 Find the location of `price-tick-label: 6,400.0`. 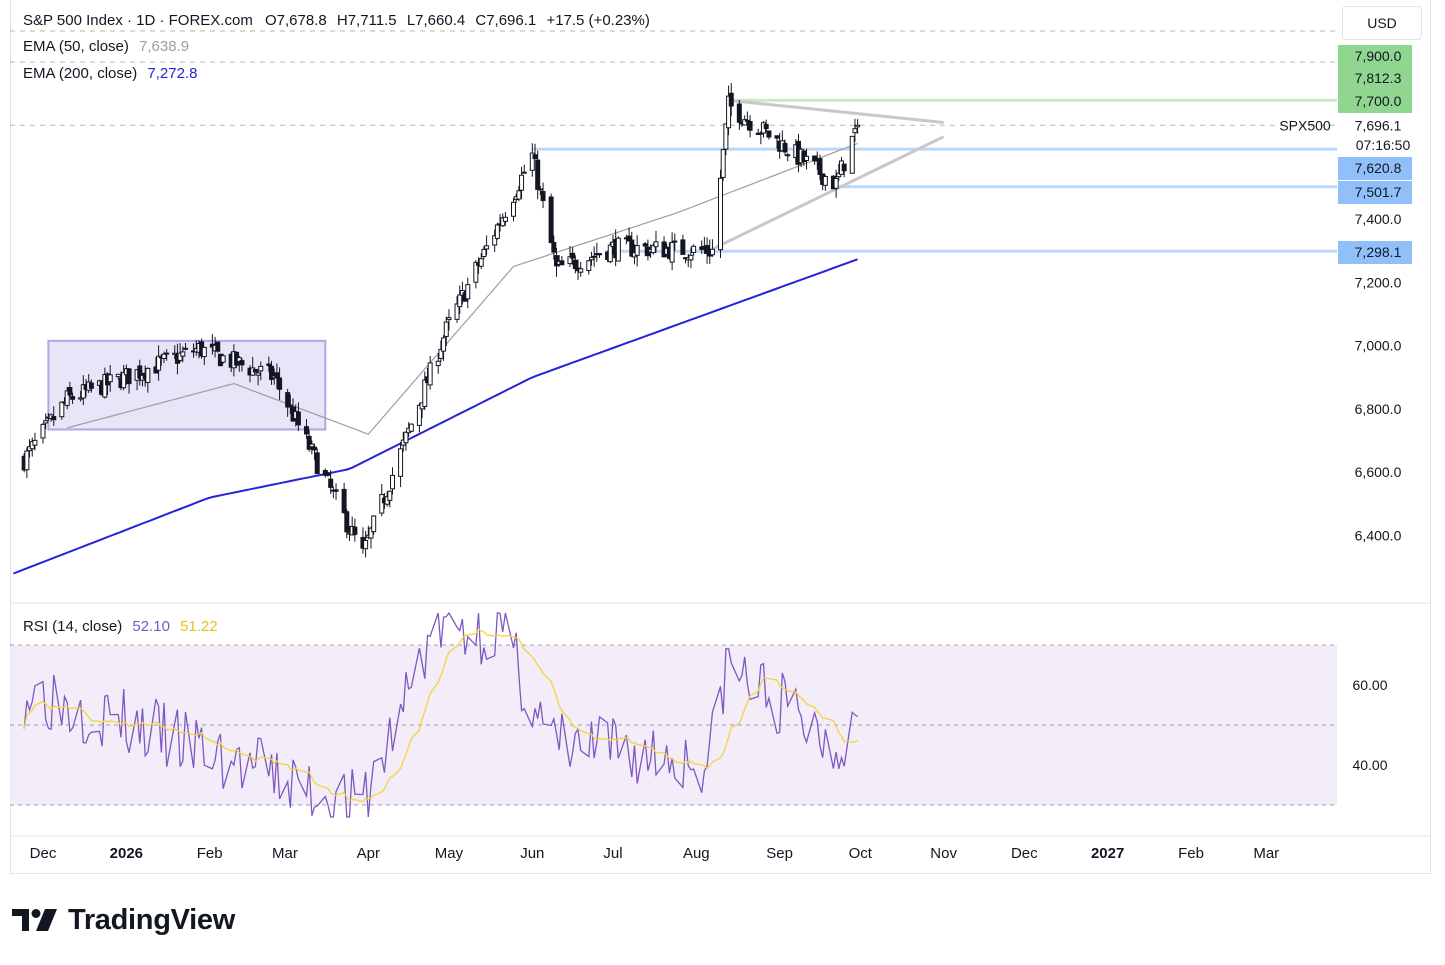

price-tick-label: 6,400.0 is located at coordinates (1378, 536).